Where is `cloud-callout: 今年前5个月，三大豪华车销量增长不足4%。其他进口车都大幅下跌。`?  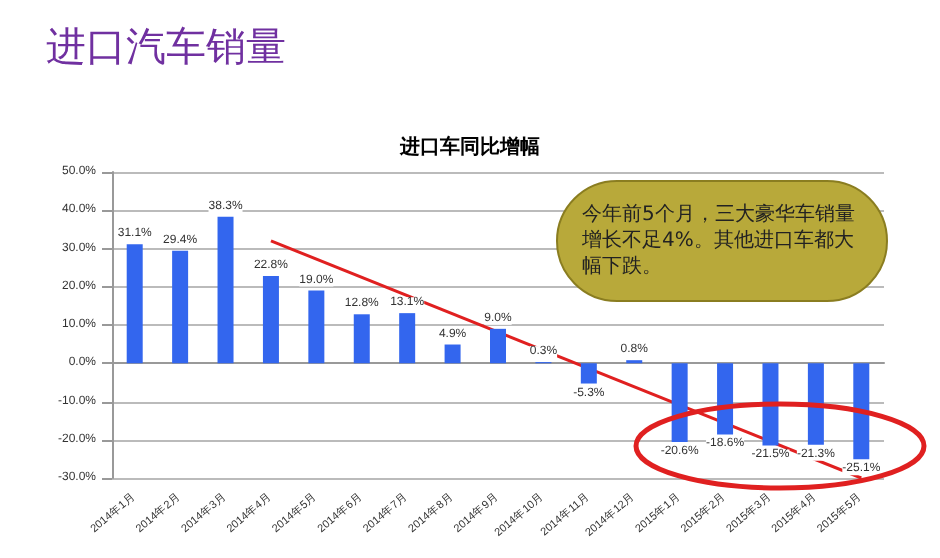 cloud-callout: 今年前5个月，三大豪华车销量增长不足4%。其他进口车都大幅下跌。 is located at coordinates (722, 241).